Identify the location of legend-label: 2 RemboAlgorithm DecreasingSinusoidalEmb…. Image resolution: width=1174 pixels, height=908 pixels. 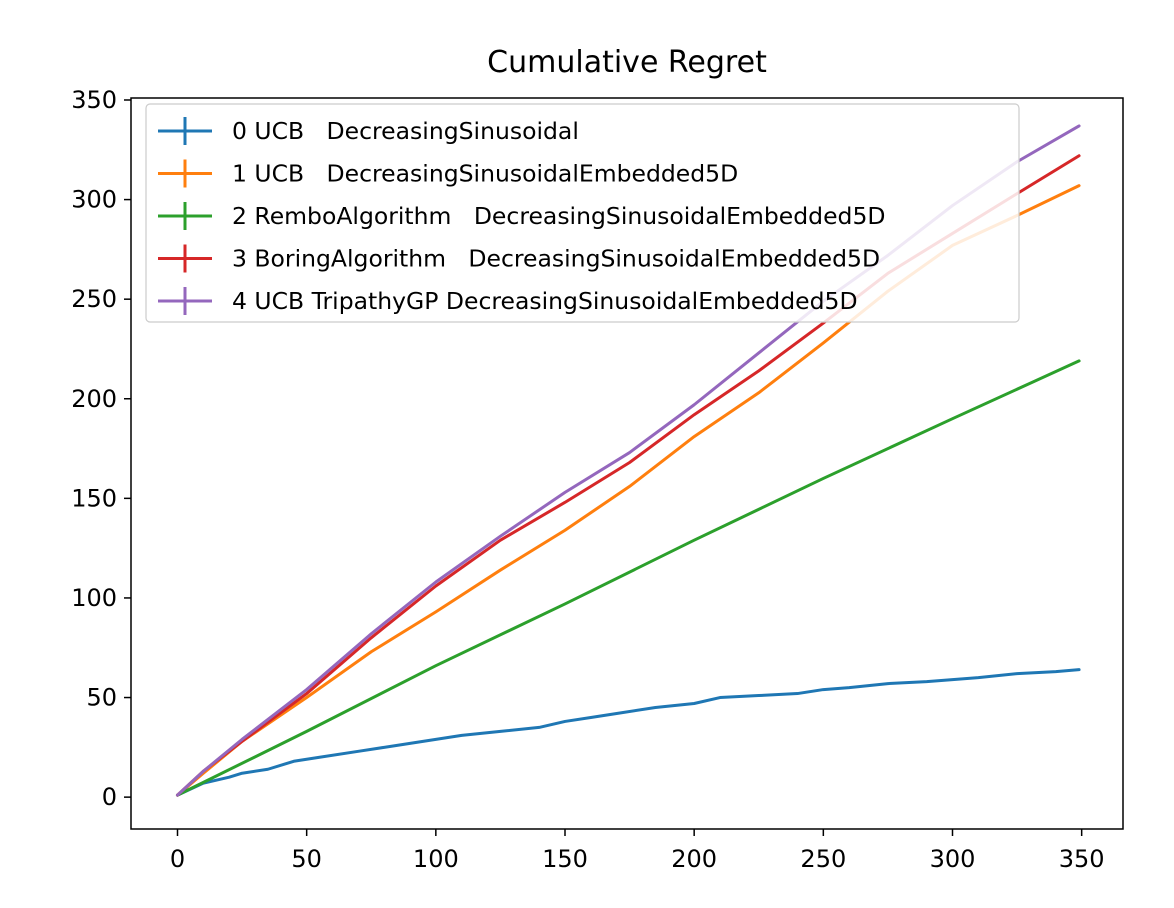
(559, 216).